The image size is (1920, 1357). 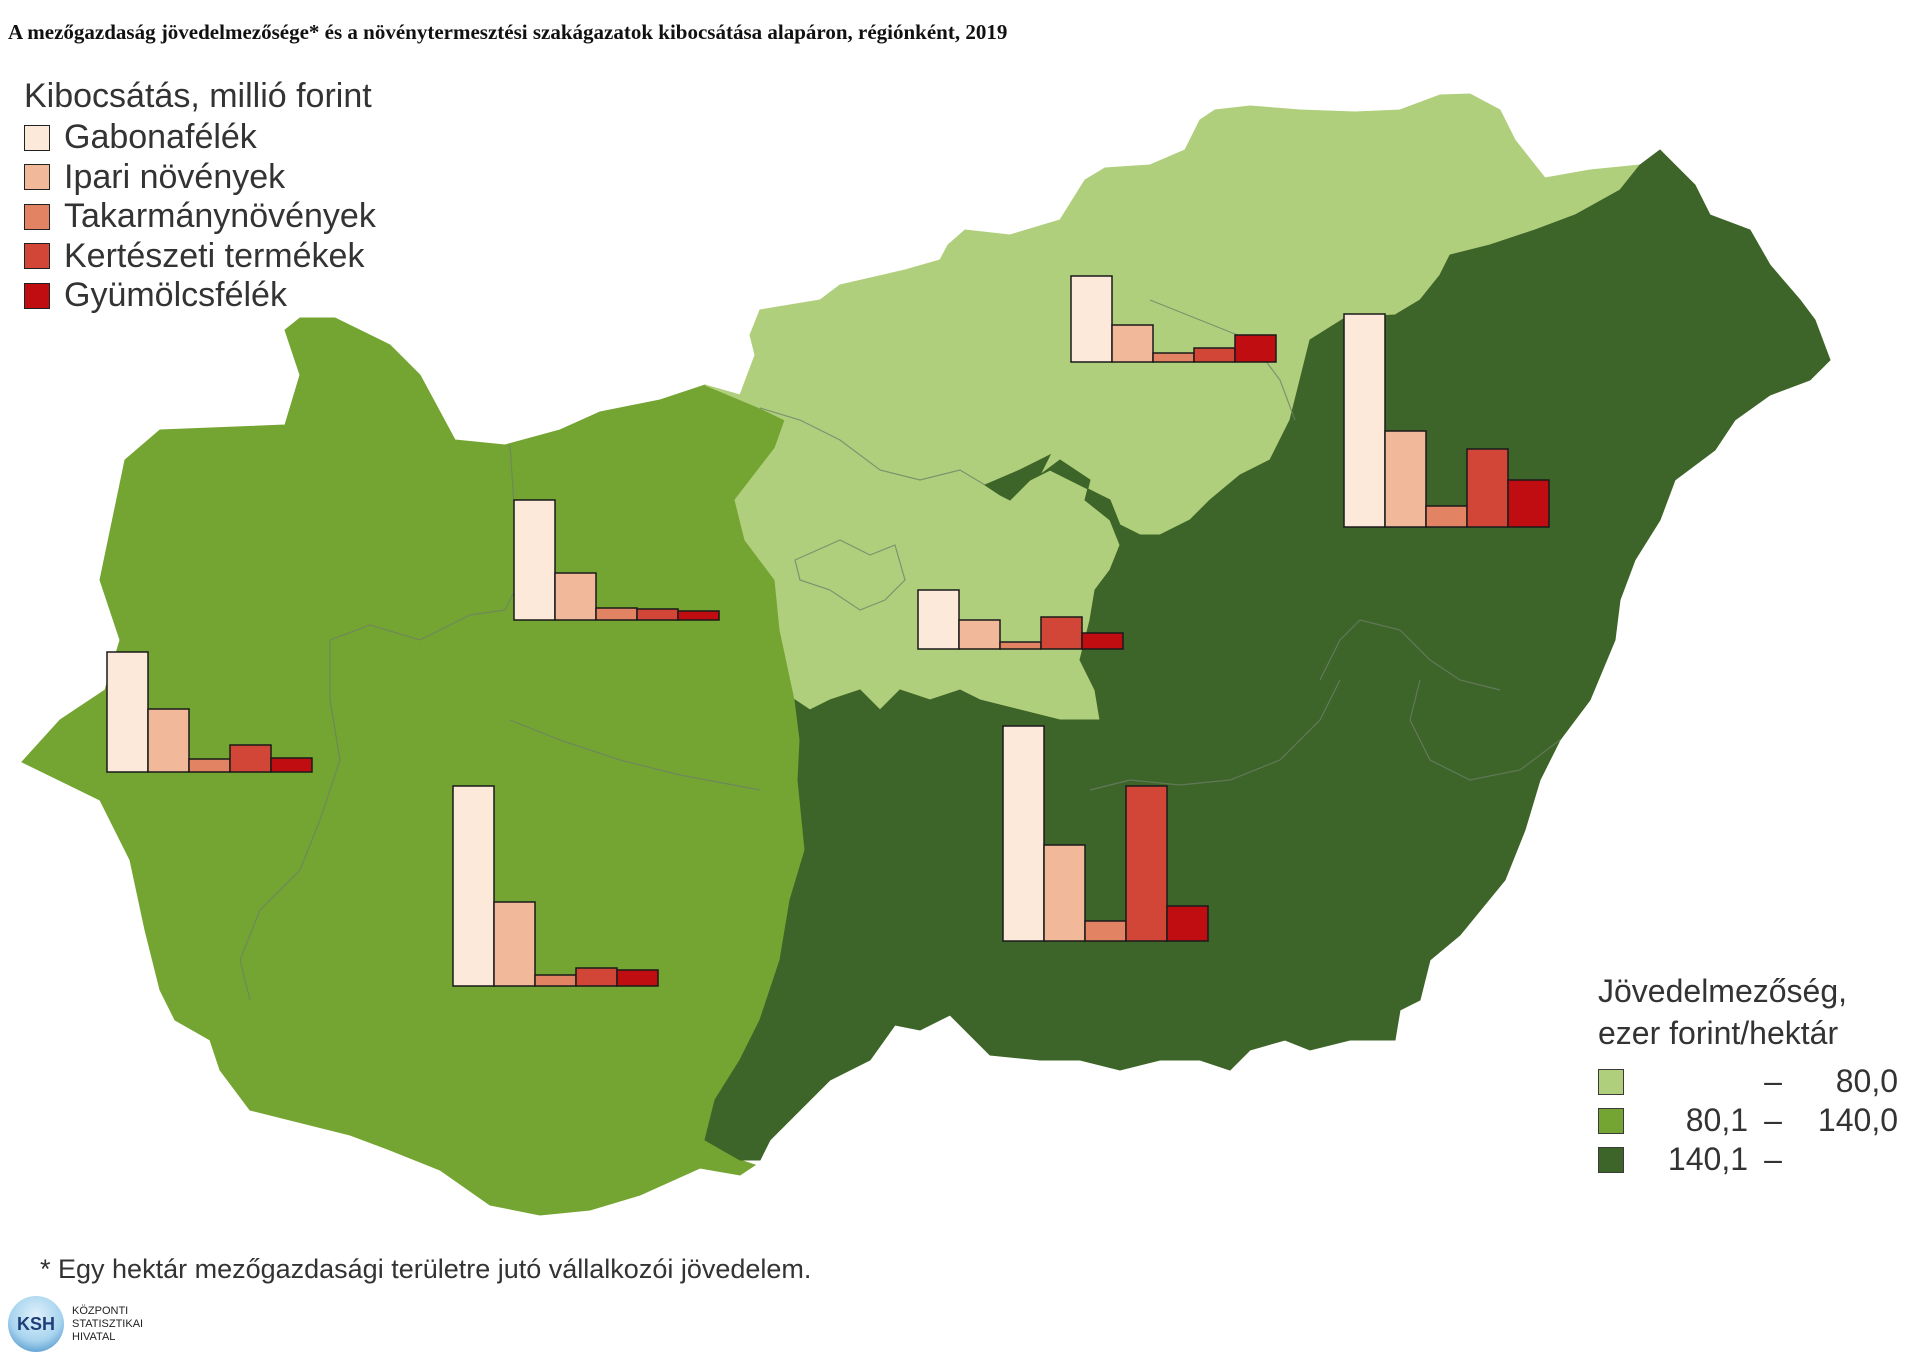 I want to click on class-to: 80,0, so click(x=1866, y=1081).